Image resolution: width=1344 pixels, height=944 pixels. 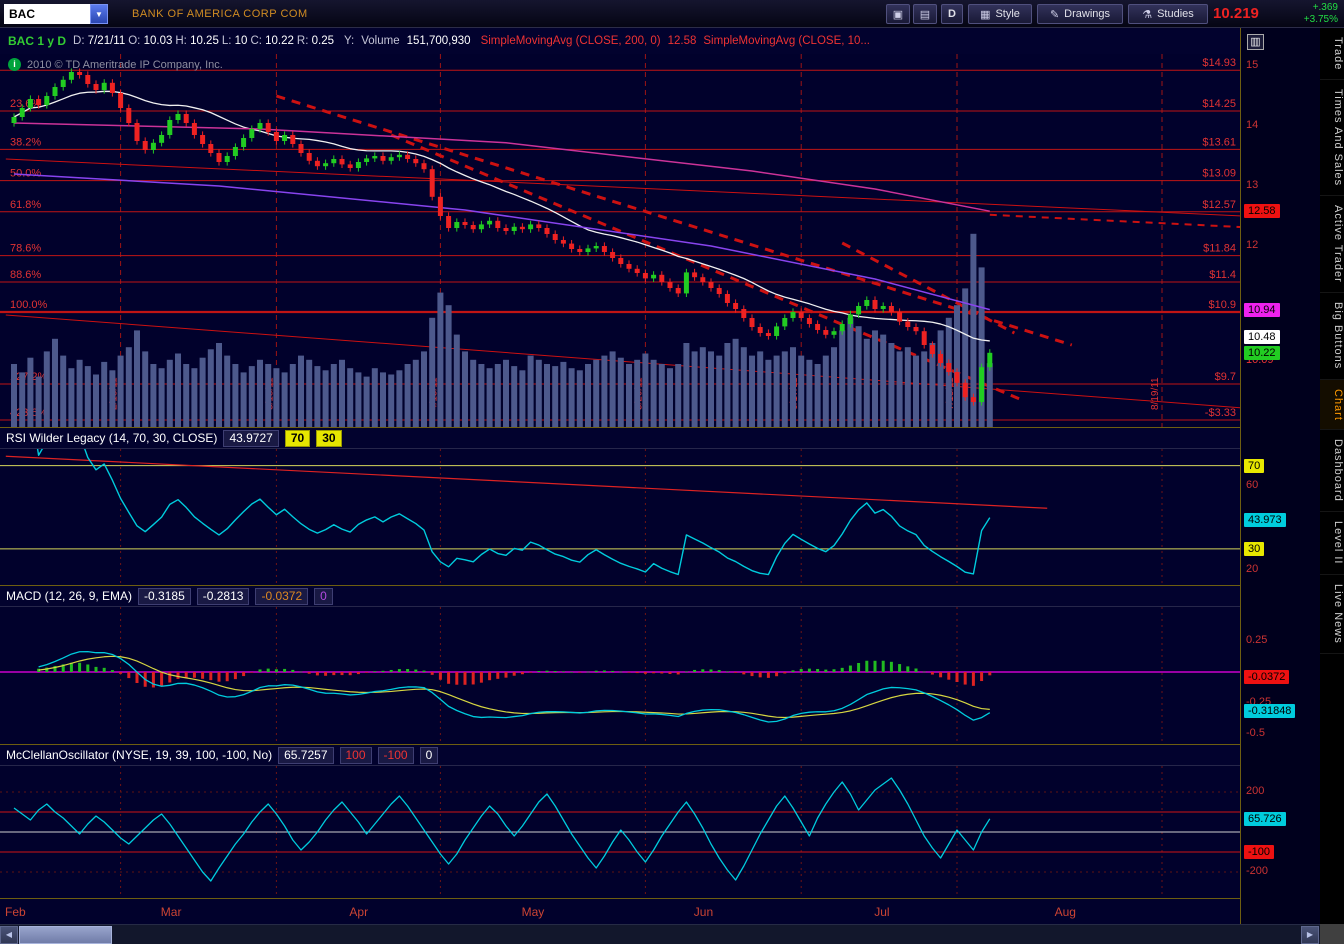 I want to click on macd-value-box: -0.3185, so click(x=164, y=596).